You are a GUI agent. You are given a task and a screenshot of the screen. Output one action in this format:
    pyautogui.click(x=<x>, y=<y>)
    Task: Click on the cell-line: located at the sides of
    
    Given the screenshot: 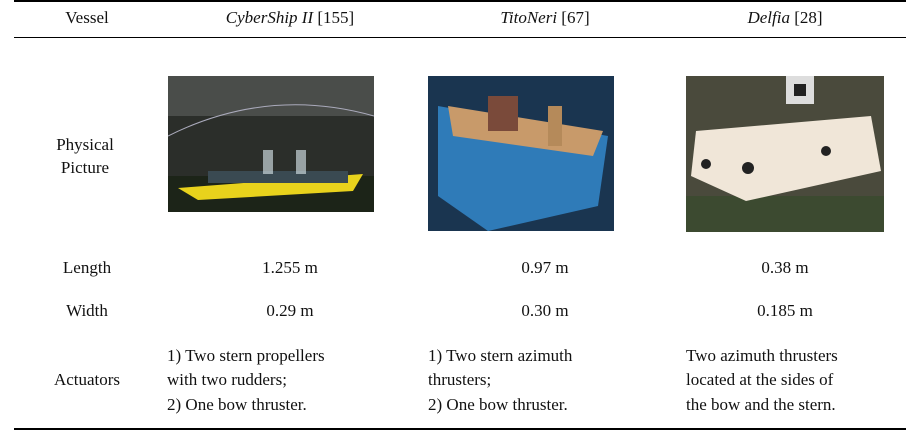 What is the action you would take?
    pyautogui.click(x=760, y=379)
    